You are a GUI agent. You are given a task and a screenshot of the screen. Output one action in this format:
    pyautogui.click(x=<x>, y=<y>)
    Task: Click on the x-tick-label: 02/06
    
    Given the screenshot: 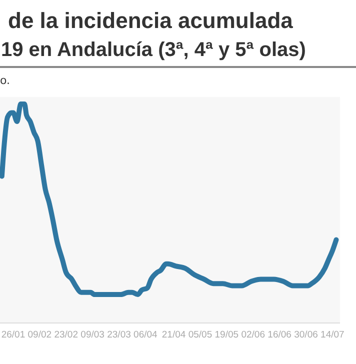 What is the action you would take?
    pyautogui.click(x=253, y=335)
    